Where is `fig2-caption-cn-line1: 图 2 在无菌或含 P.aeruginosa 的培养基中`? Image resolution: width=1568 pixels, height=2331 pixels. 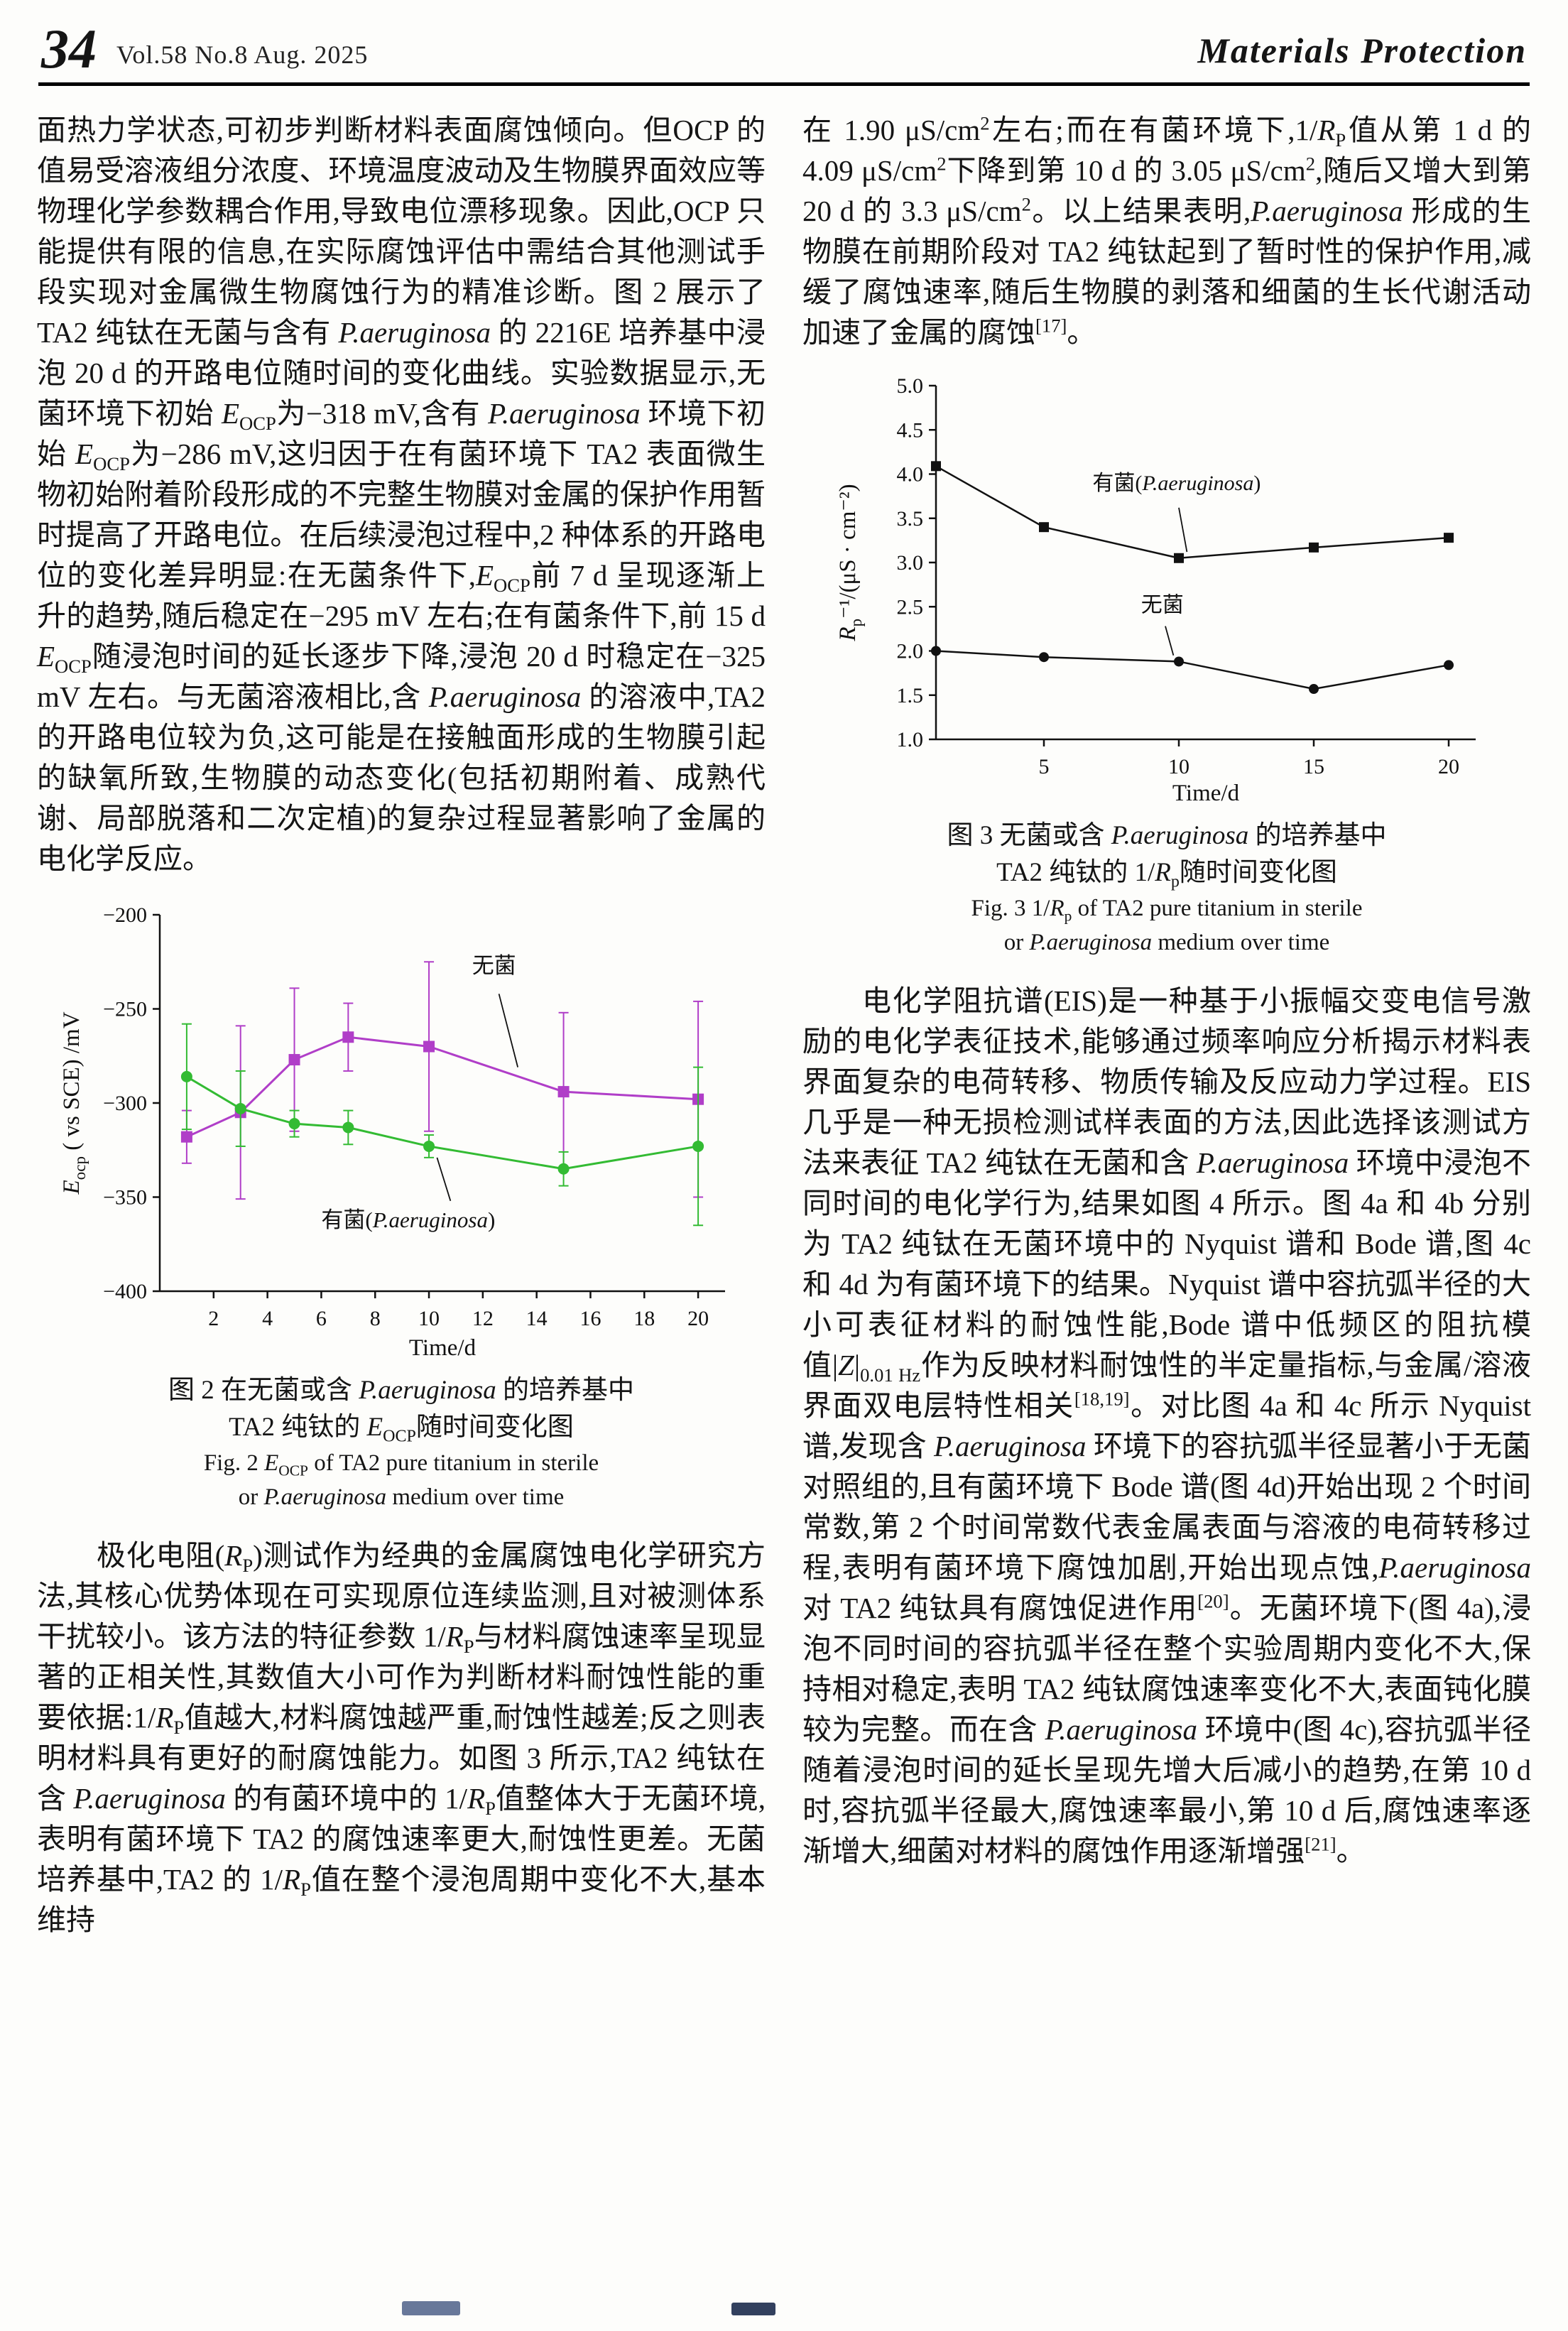 fig2-caption-cn-line1: 图 2 在无菌或含 P.aeruginosa 的培养基中 is located at coordinates (402, 1391).